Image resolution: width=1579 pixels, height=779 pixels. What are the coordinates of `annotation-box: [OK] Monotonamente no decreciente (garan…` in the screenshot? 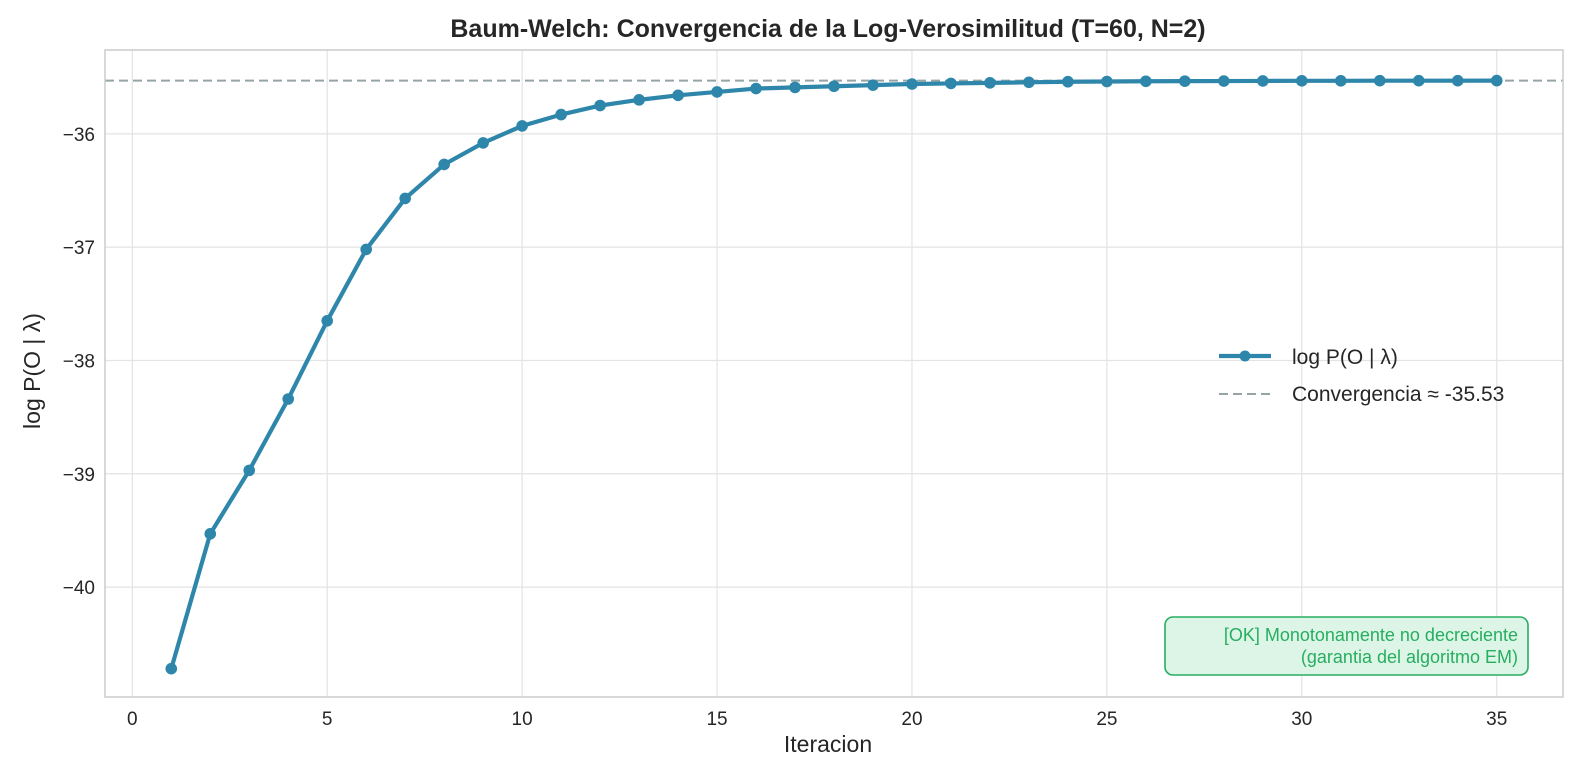 It's located at (1346, 646).